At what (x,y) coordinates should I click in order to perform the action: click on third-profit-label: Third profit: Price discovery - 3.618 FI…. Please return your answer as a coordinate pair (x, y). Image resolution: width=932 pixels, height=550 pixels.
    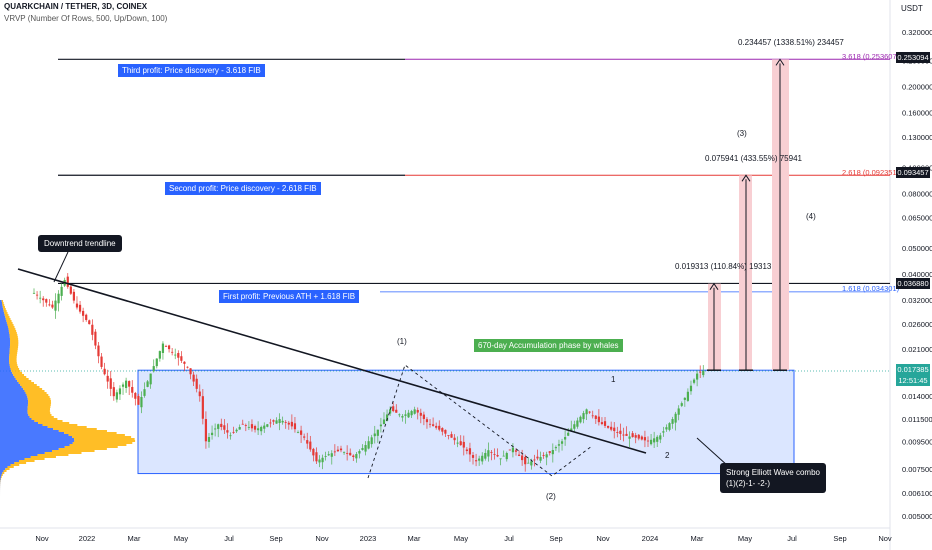
    Looking at the image, I should click on (191, 70).